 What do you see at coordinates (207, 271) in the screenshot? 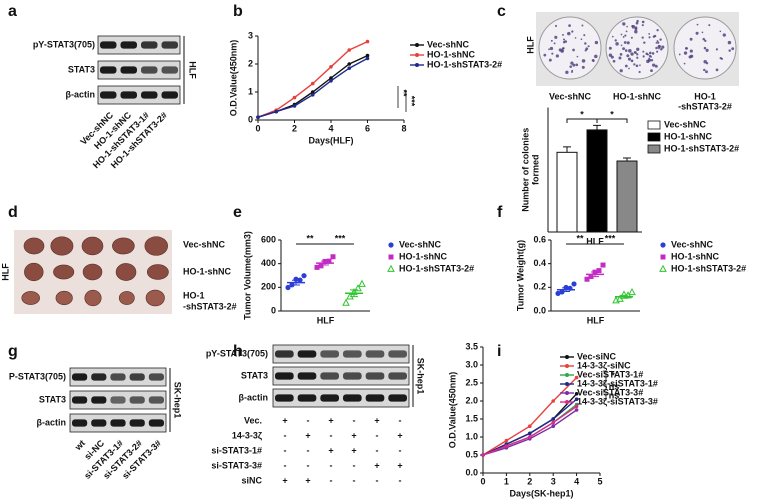
I see `photo-label: HO-1-shNC` at bounding box center [207, 271].